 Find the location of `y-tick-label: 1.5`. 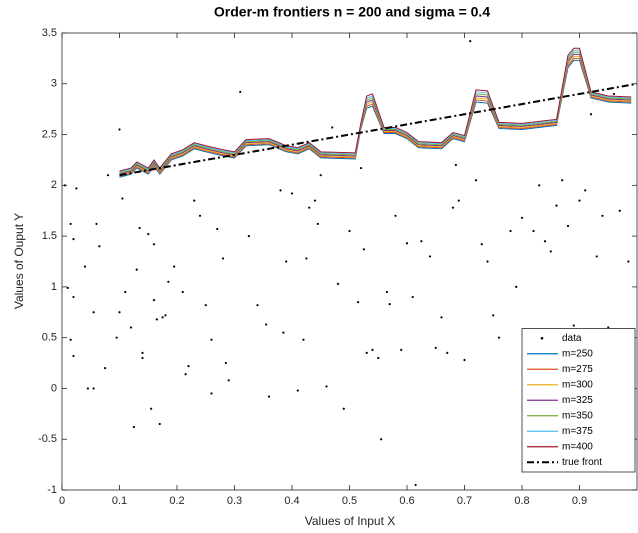

y-tick-label: 1.5 is located at coordinates (49, 236).